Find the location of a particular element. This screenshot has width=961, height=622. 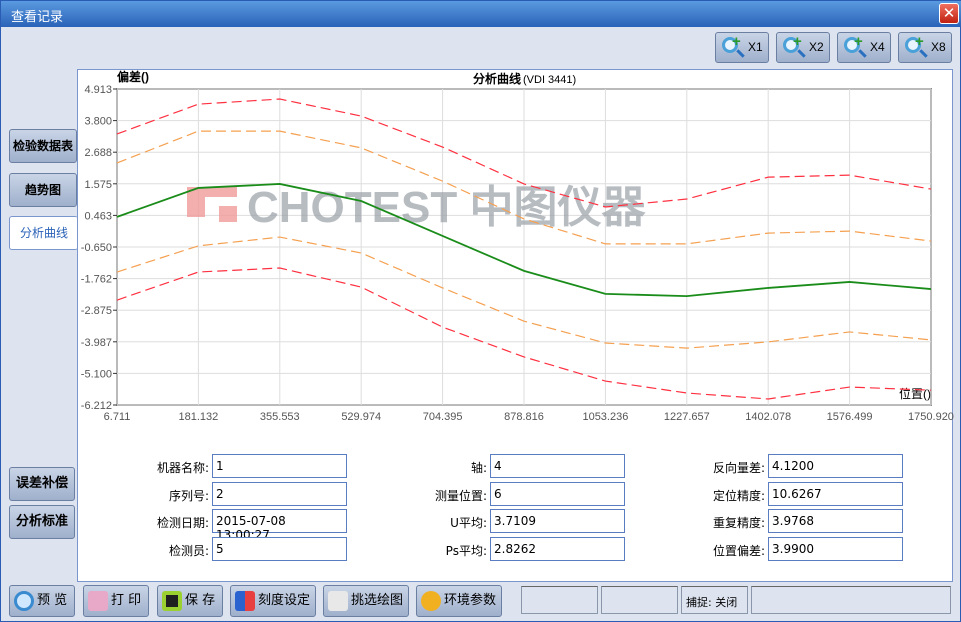

info-field: 检测日期: 2015-07-08 13:00:27 is located at coordinates (197, 525).